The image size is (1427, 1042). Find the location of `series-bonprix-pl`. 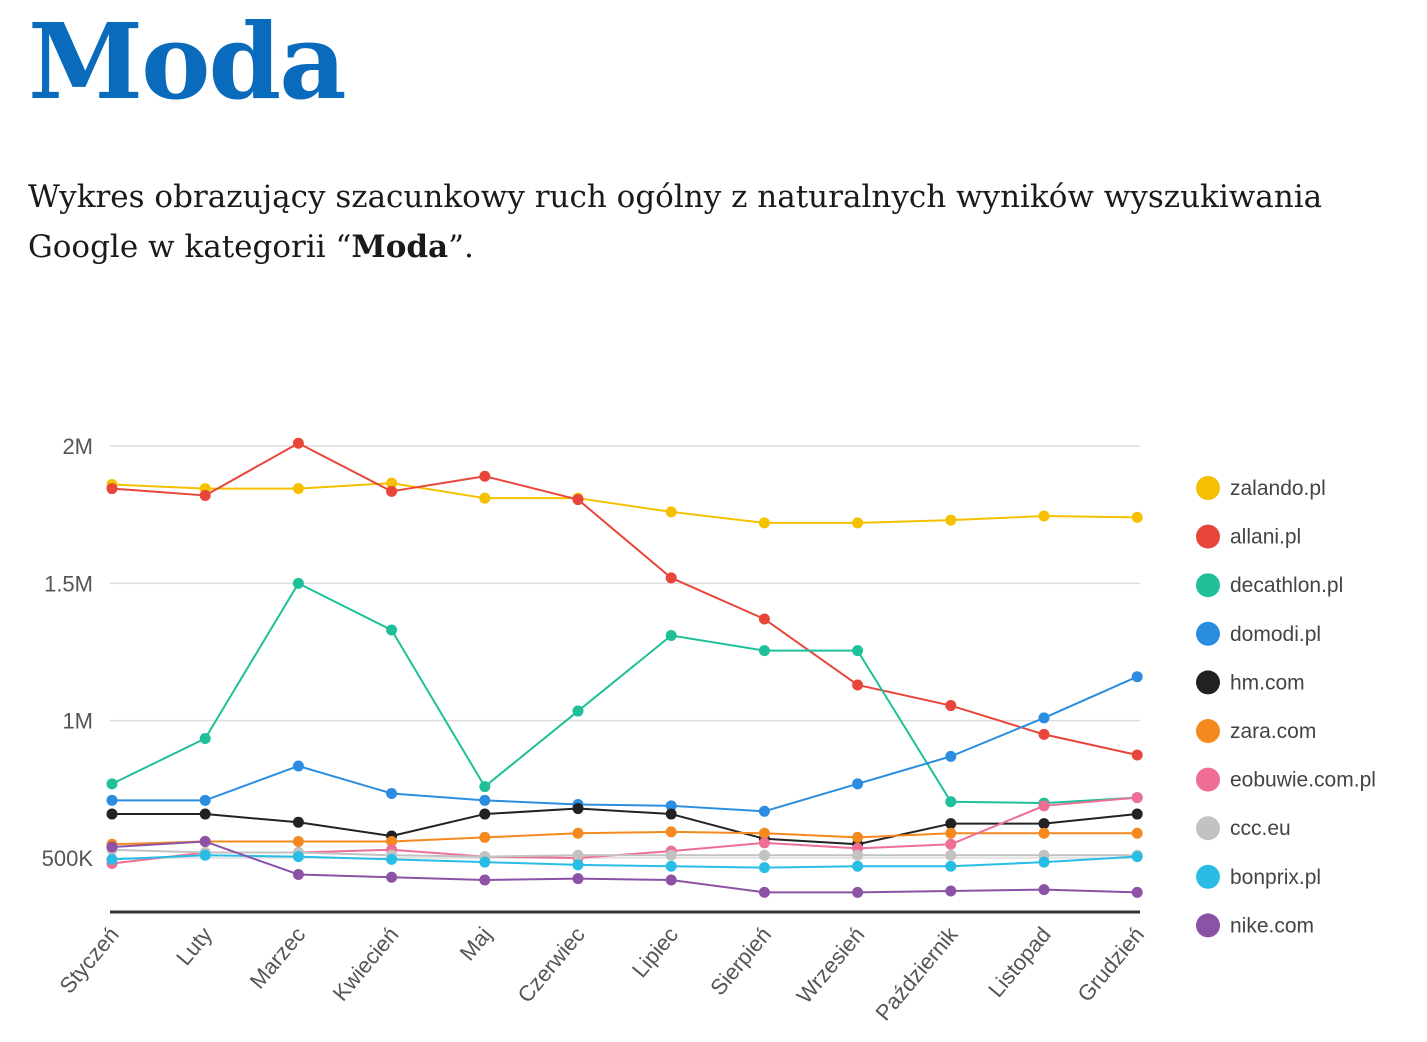

series-bonprix-pl is located at coordinates (624, 861).